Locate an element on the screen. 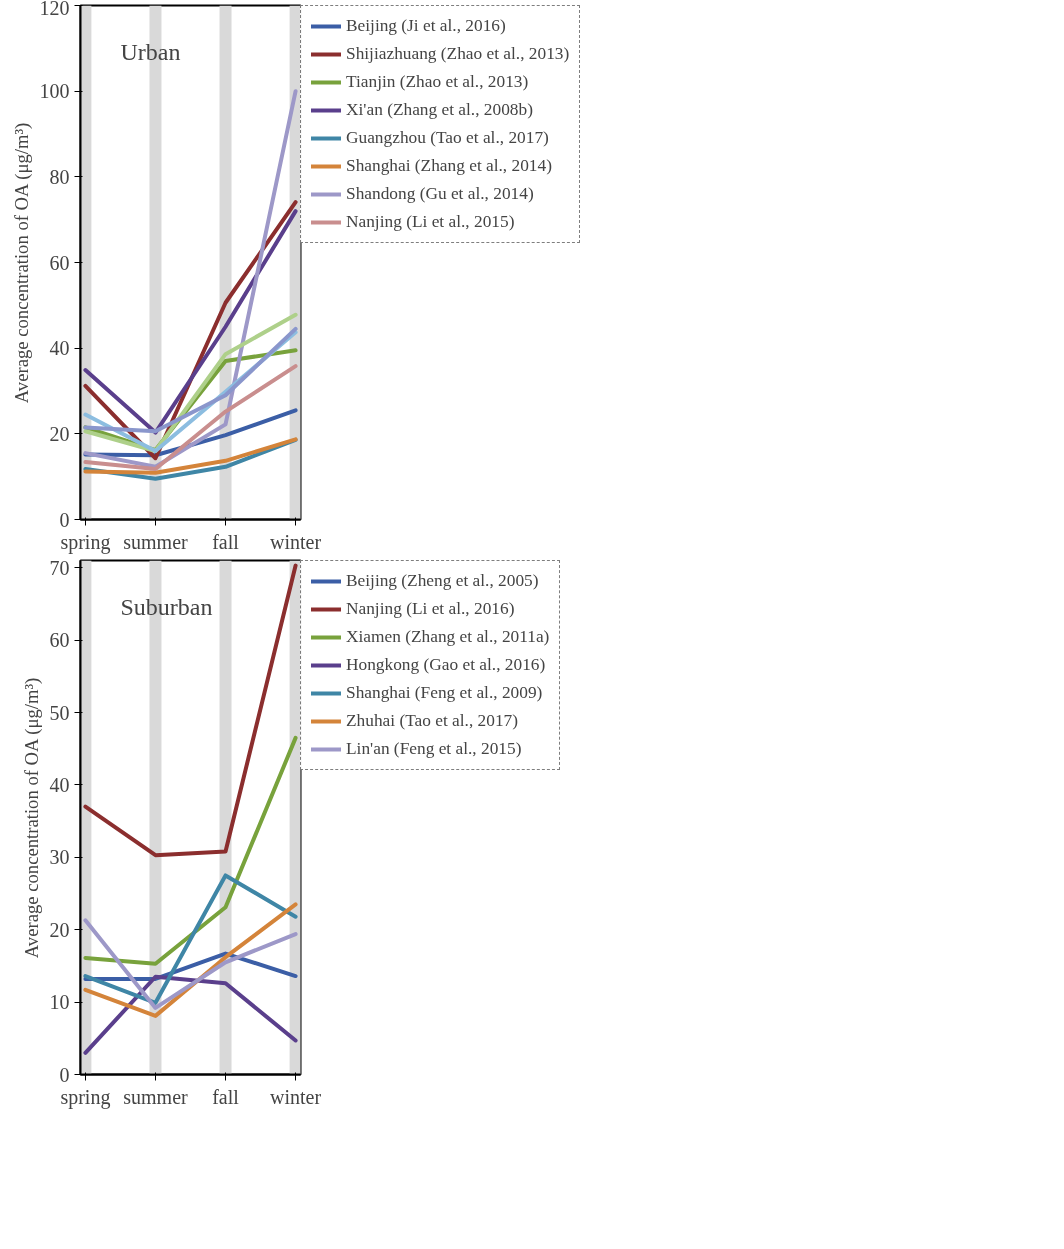  y-tick-label: 10 is located at coordinates (59, 1002).